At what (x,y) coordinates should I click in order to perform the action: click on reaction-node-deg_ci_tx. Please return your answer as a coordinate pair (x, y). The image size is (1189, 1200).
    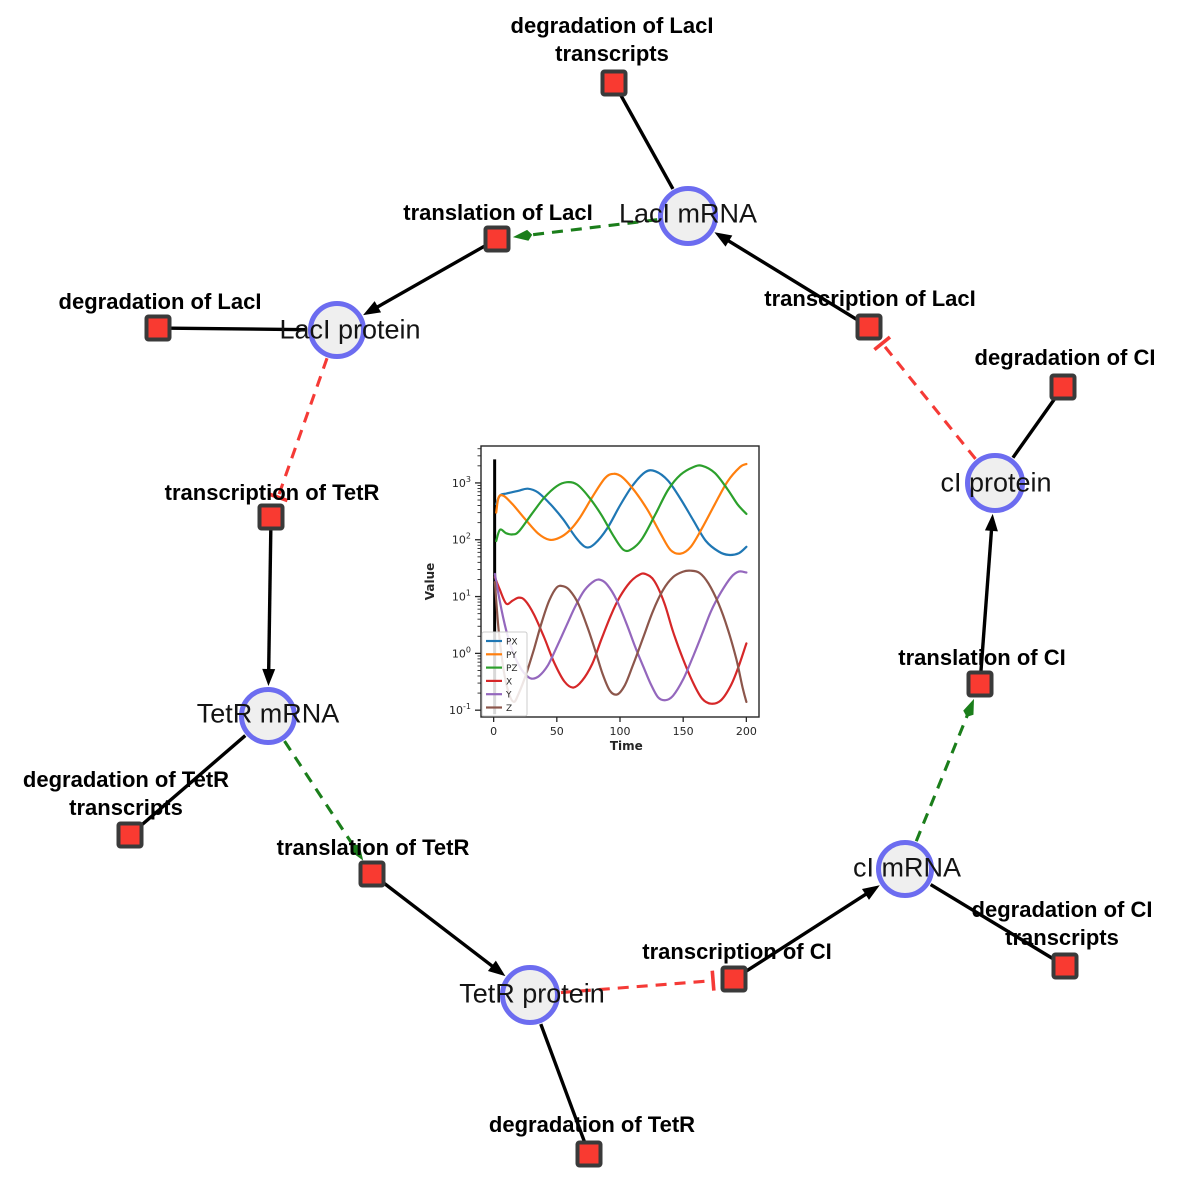
    Looking at the image, I should click on (1065, 966).